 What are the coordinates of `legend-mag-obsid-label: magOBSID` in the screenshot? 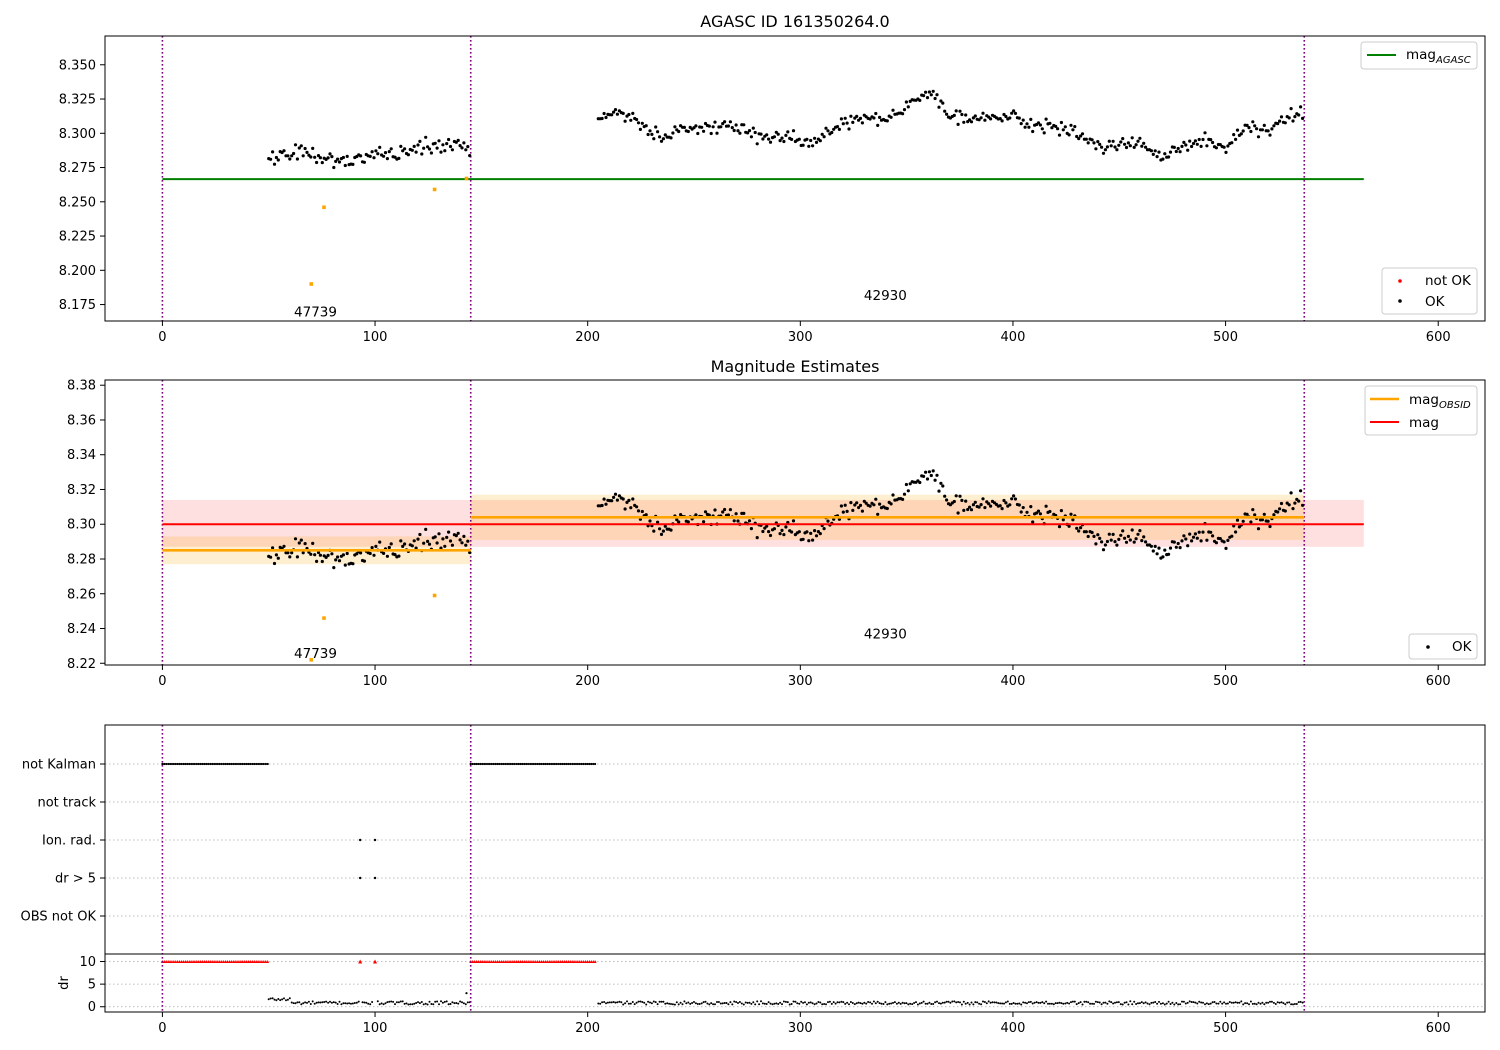 It's located at (1440, 401).